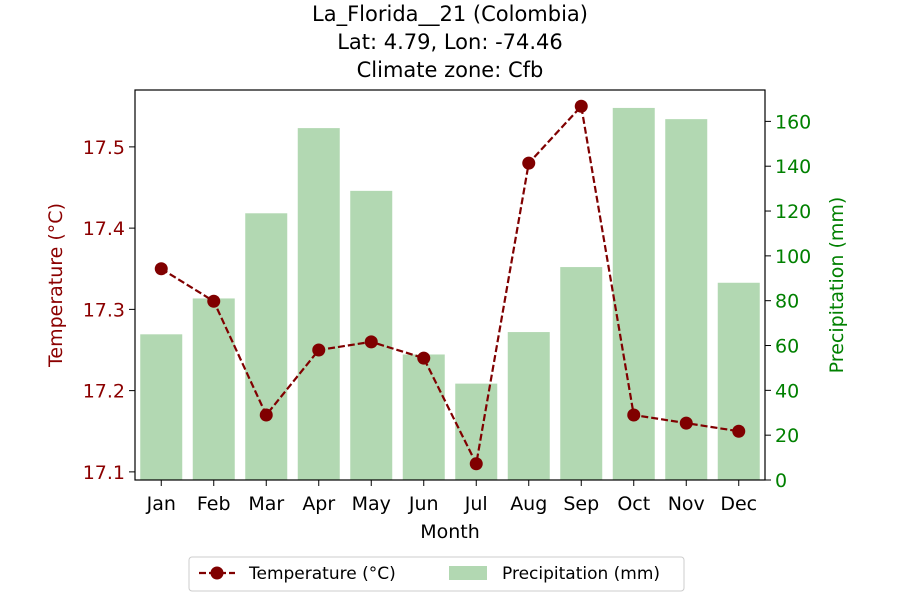 This screenshot has height=600, width=900. I want to click on right-y-tick-label: 140, so click(793, 167).